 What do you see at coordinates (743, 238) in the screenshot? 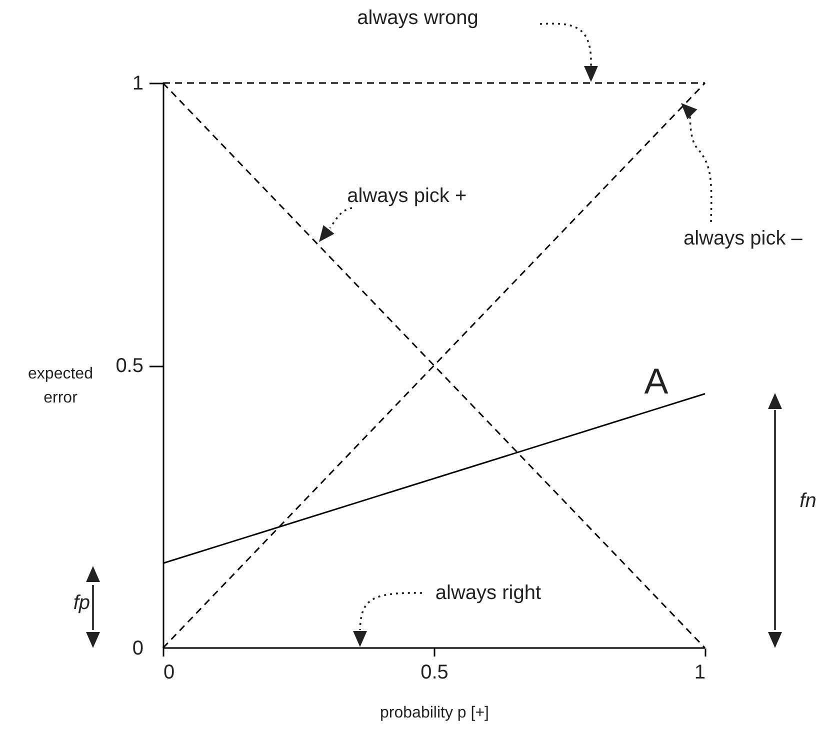
I see `text: always pick –` at bounding box center [743, 238].